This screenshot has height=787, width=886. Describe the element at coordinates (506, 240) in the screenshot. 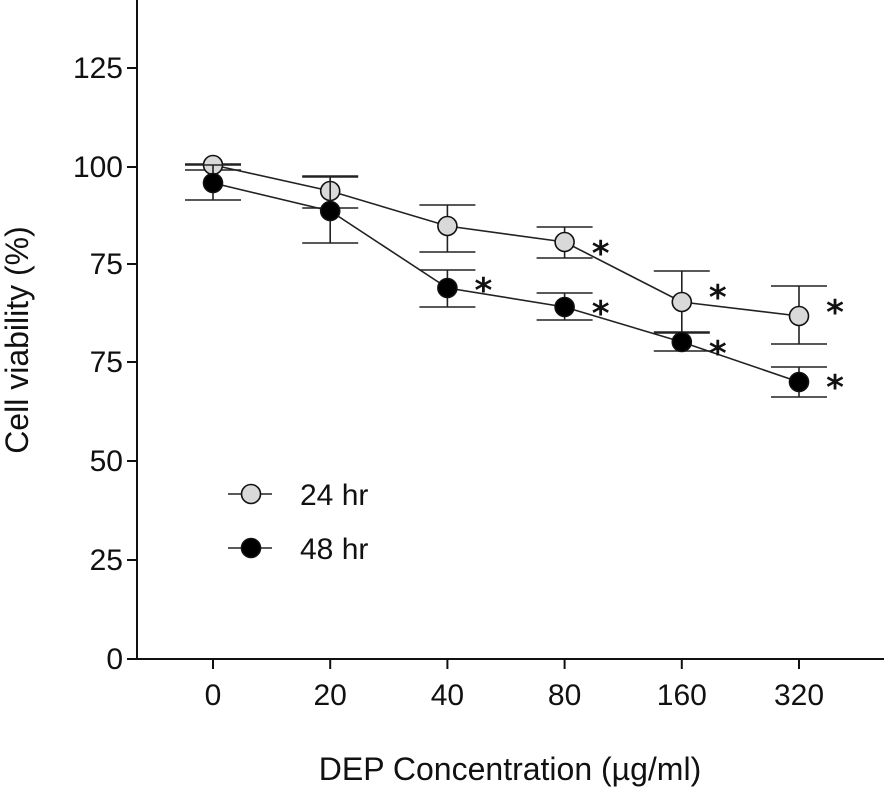

I see `series-line` at that location.